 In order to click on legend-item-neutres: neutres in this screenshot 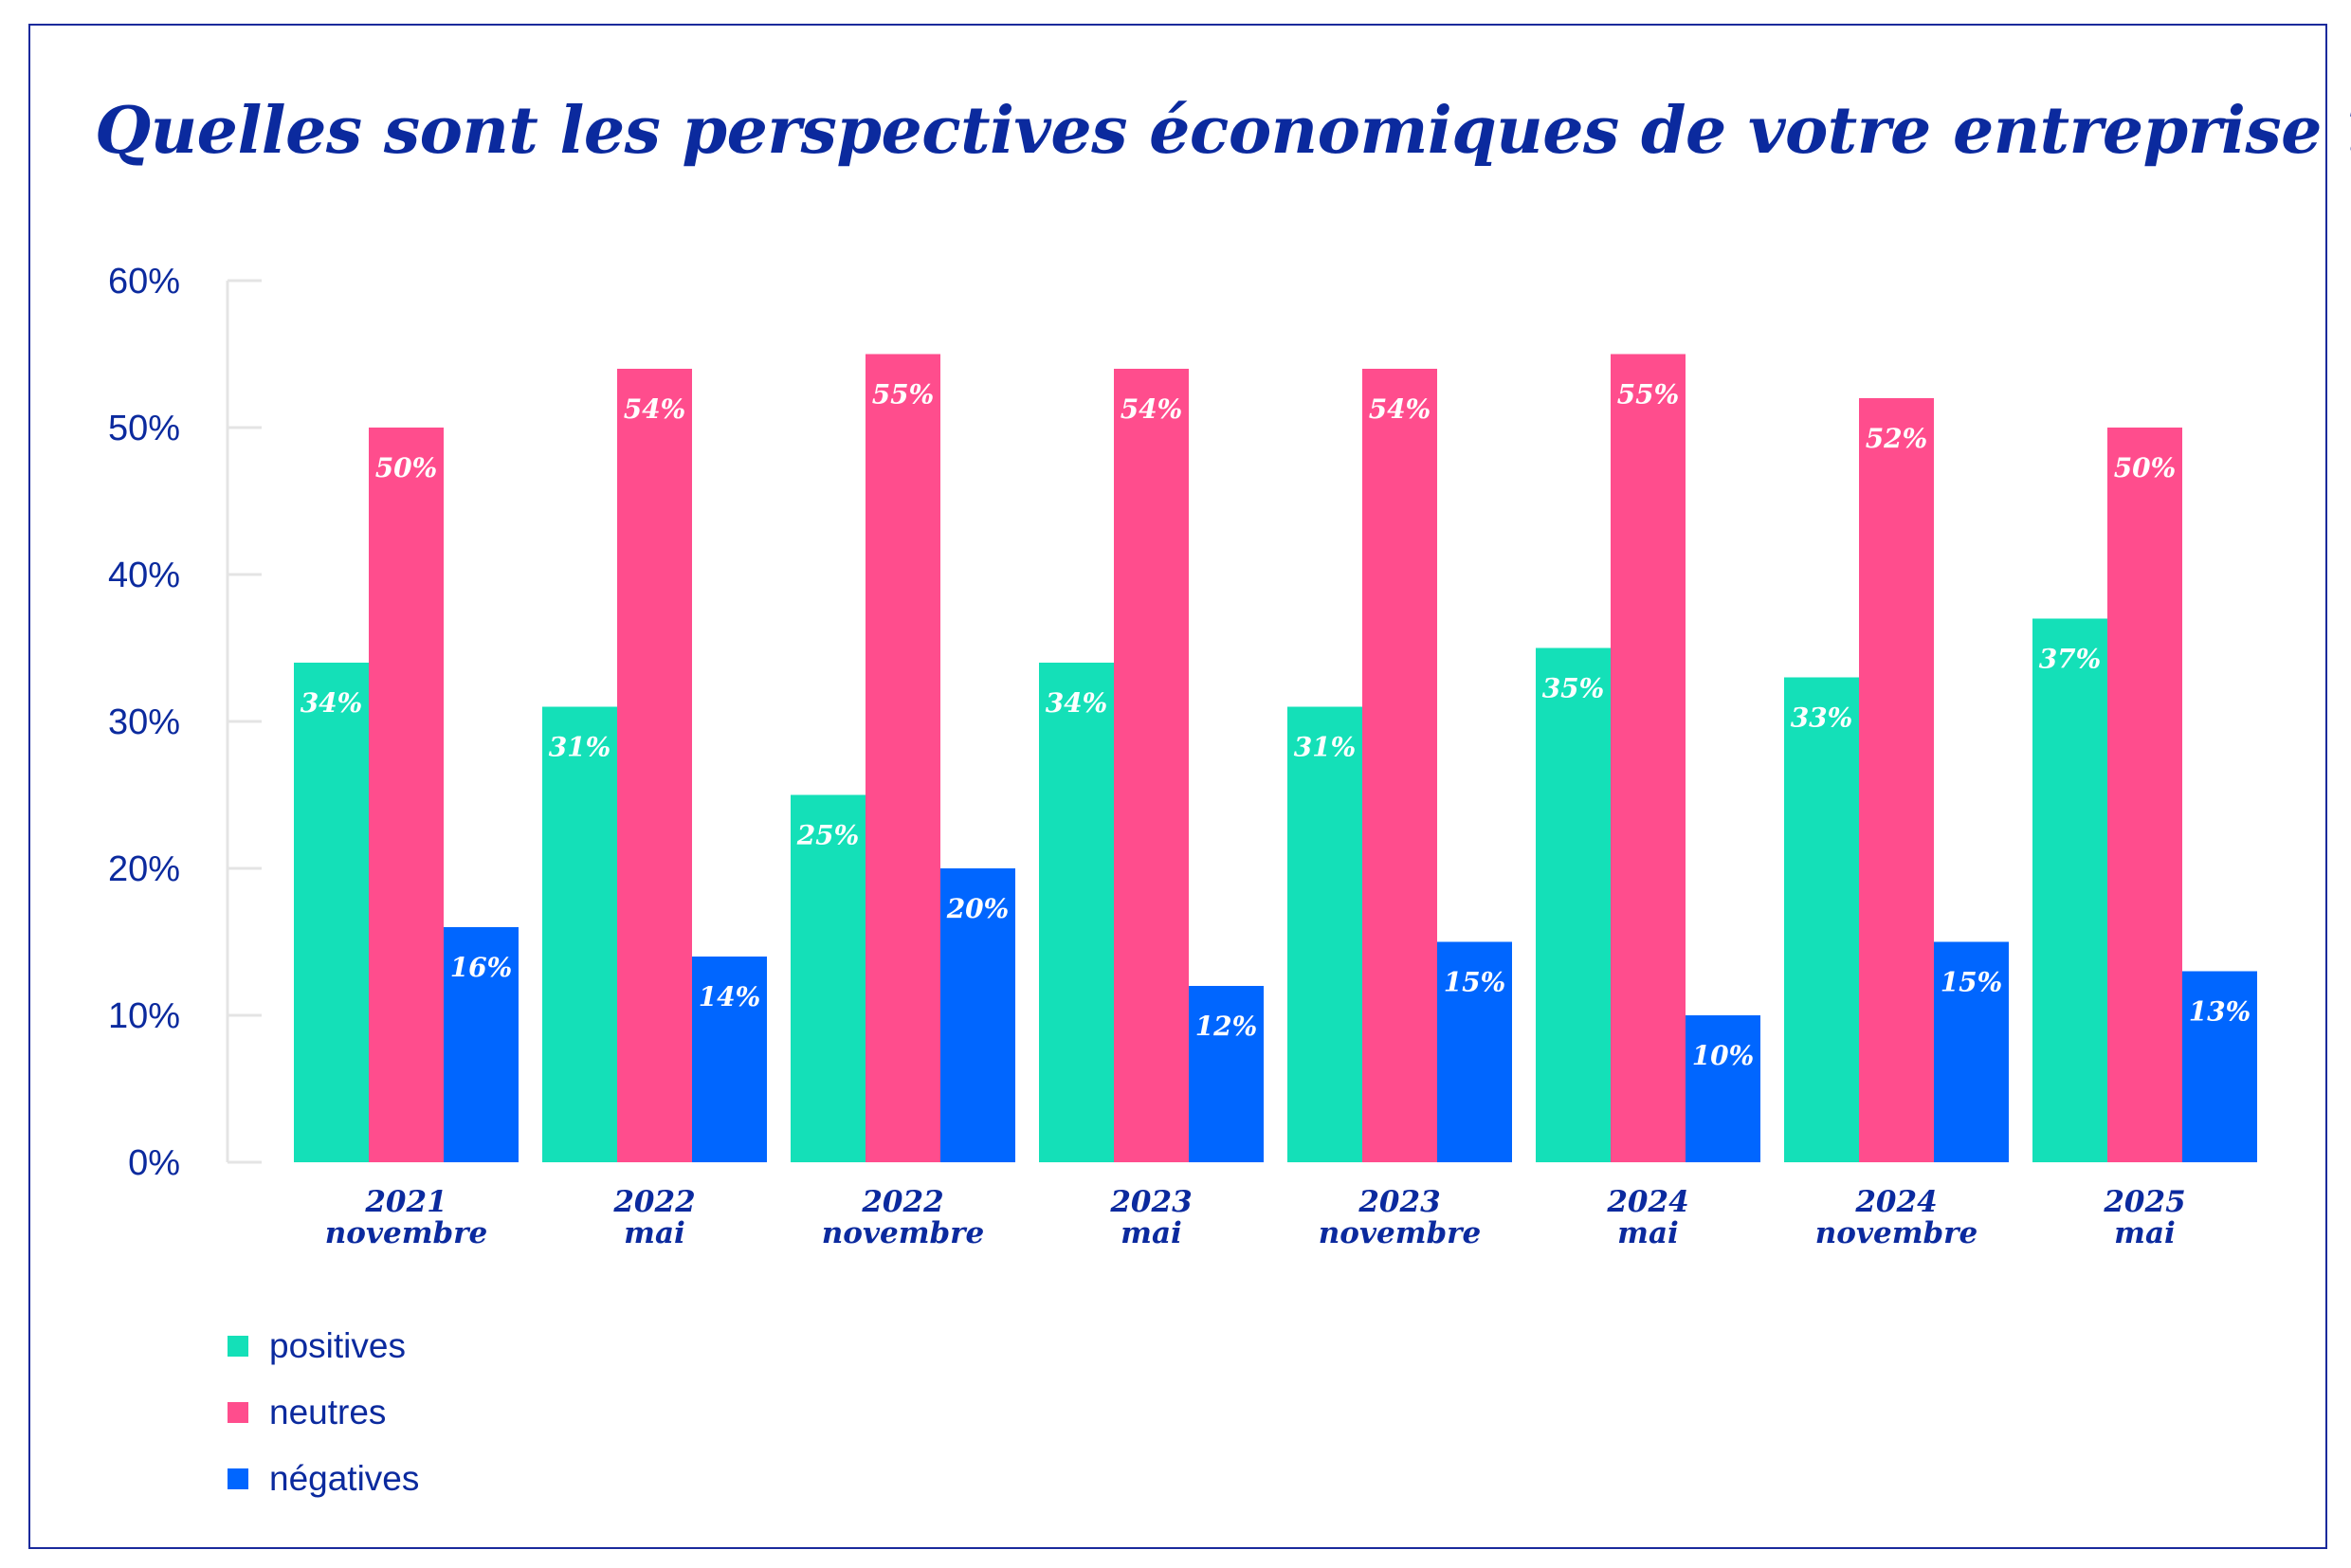, I will do `click(323, 1412)`.